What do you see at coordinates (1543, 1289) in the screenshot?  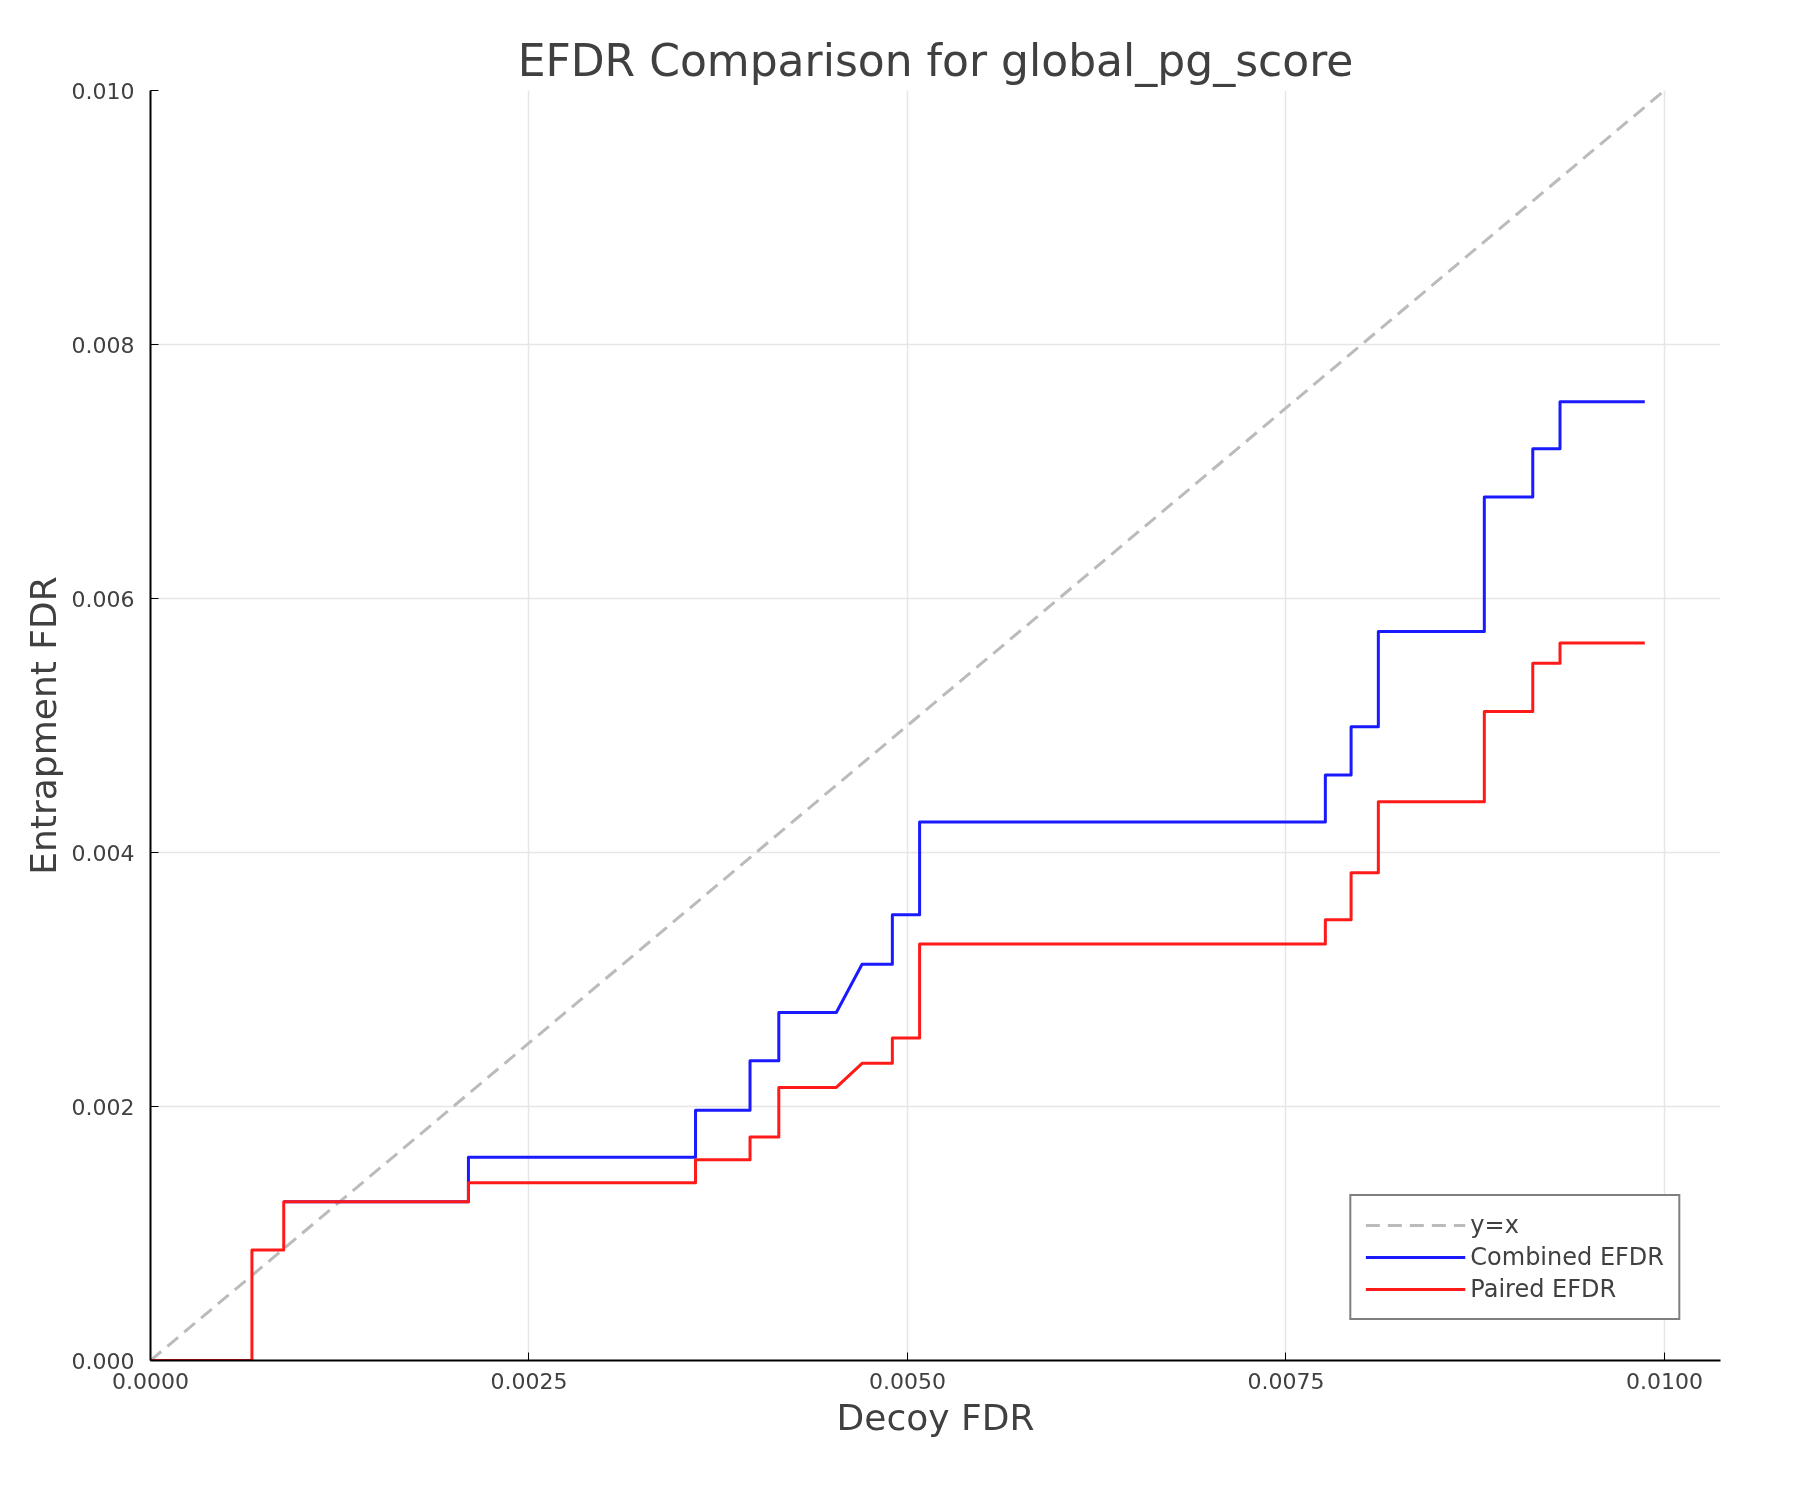 I see `legend-label: Paired EFDR` at bounding box center [1543, 1289].